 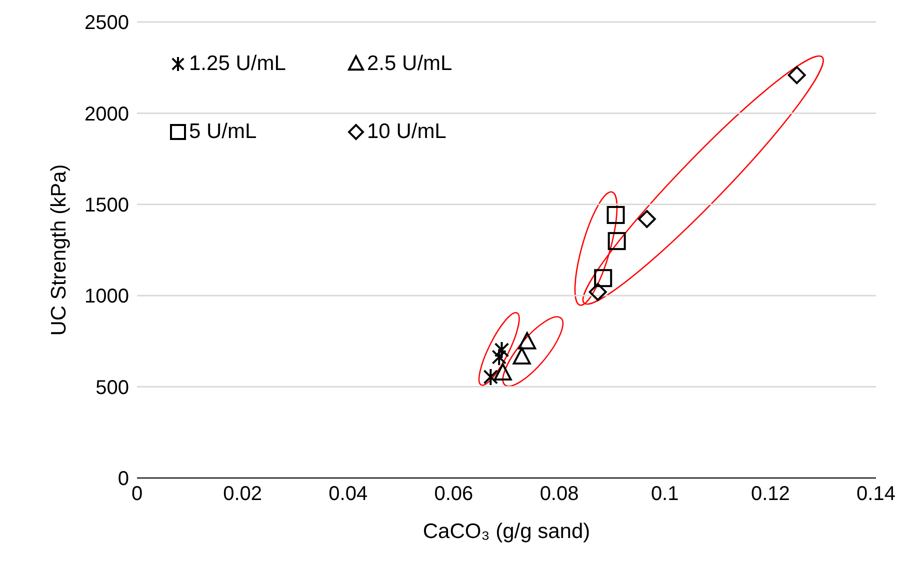 I want to click on y-tick-label: 2500, so click(x=106, y=23).